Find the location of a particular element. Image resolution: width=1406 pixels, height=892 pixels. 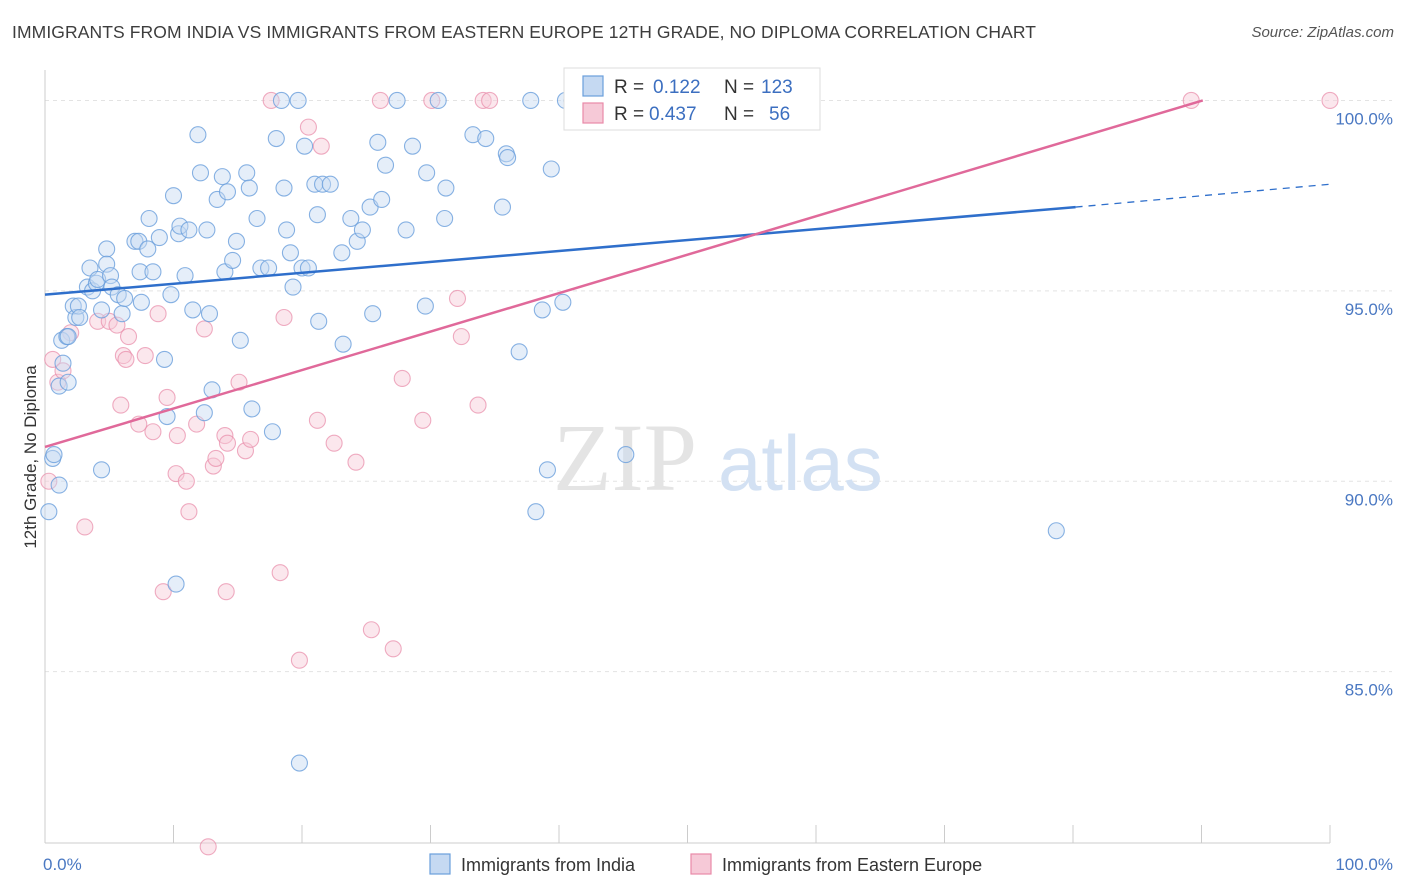

source-label: Source: ZipAtlas.com is located at coordinates (1322, 32).